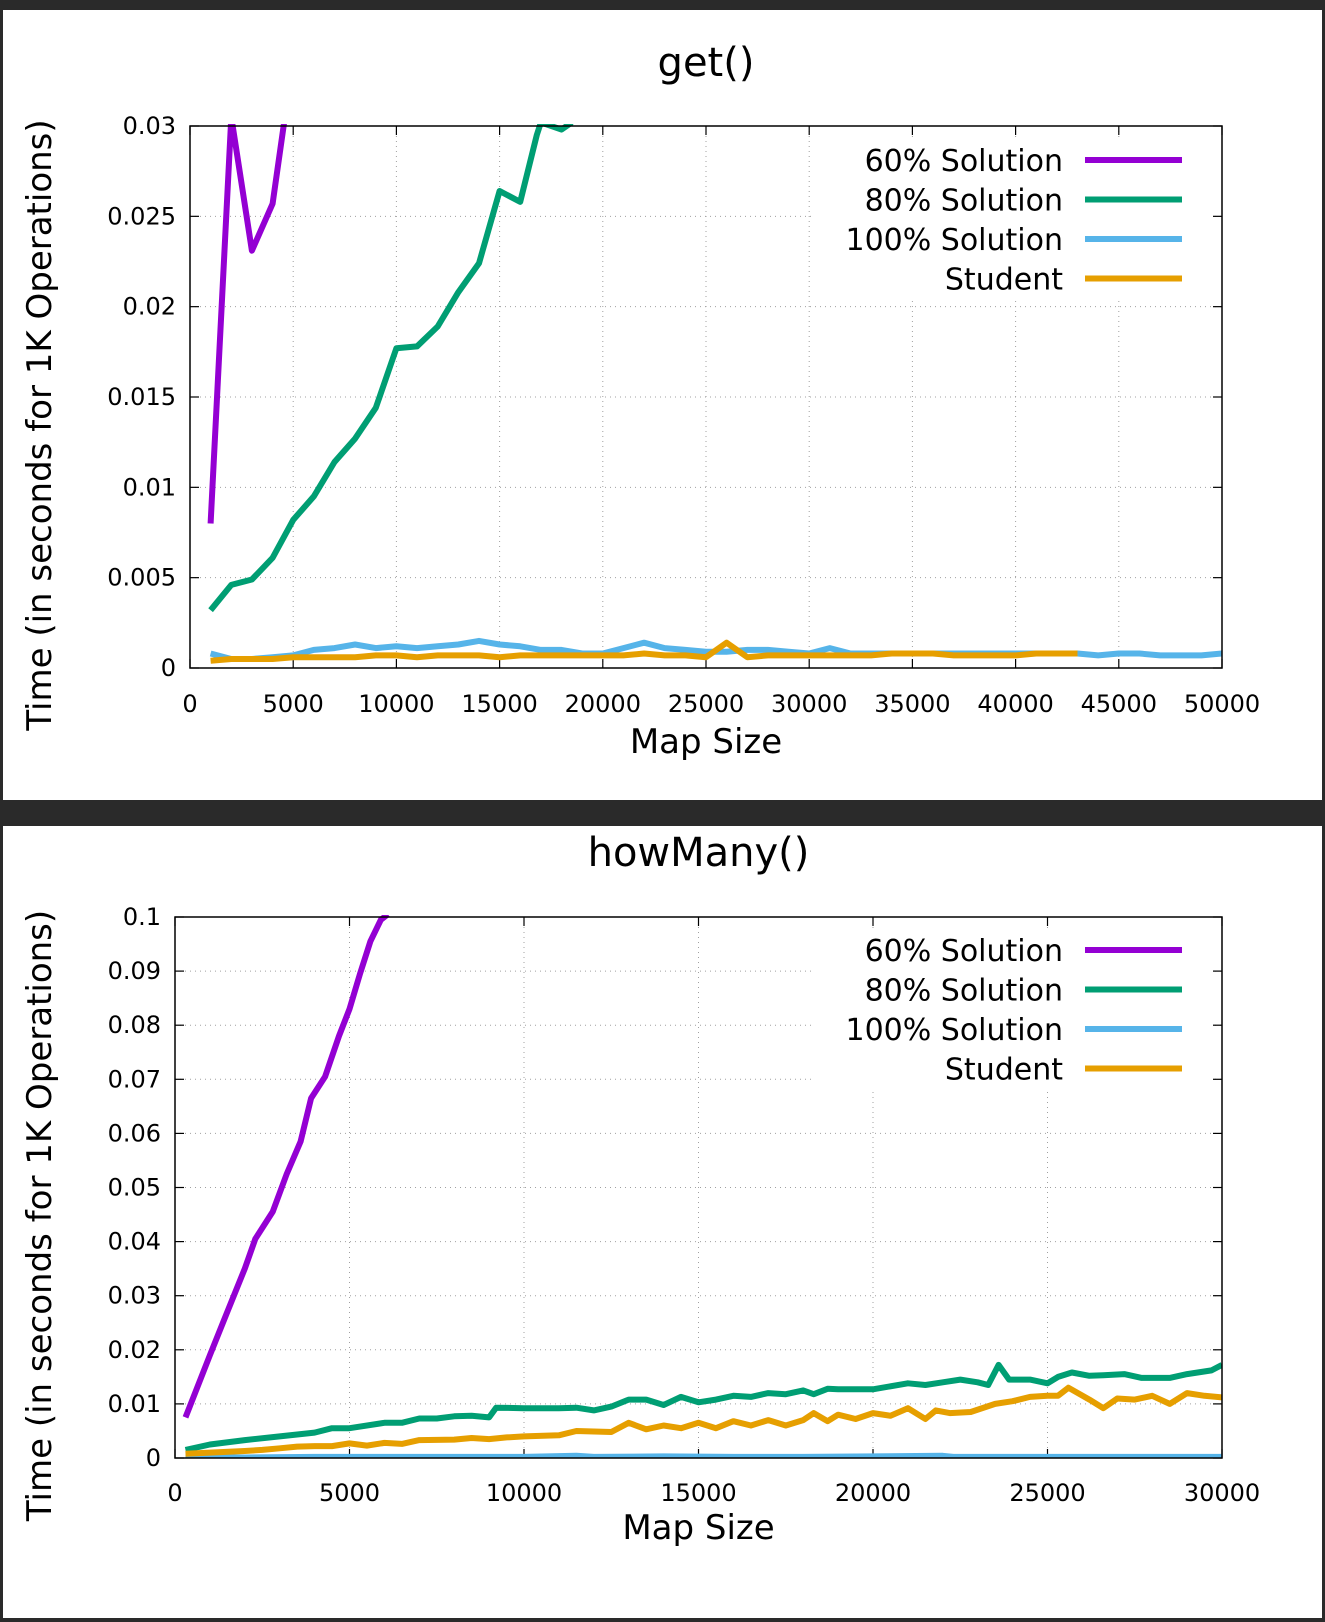  What do you see at coordinates (141, 216) in the screenshot?
I see `y-tick-label: 0.025` at bounding box center [141, 216].